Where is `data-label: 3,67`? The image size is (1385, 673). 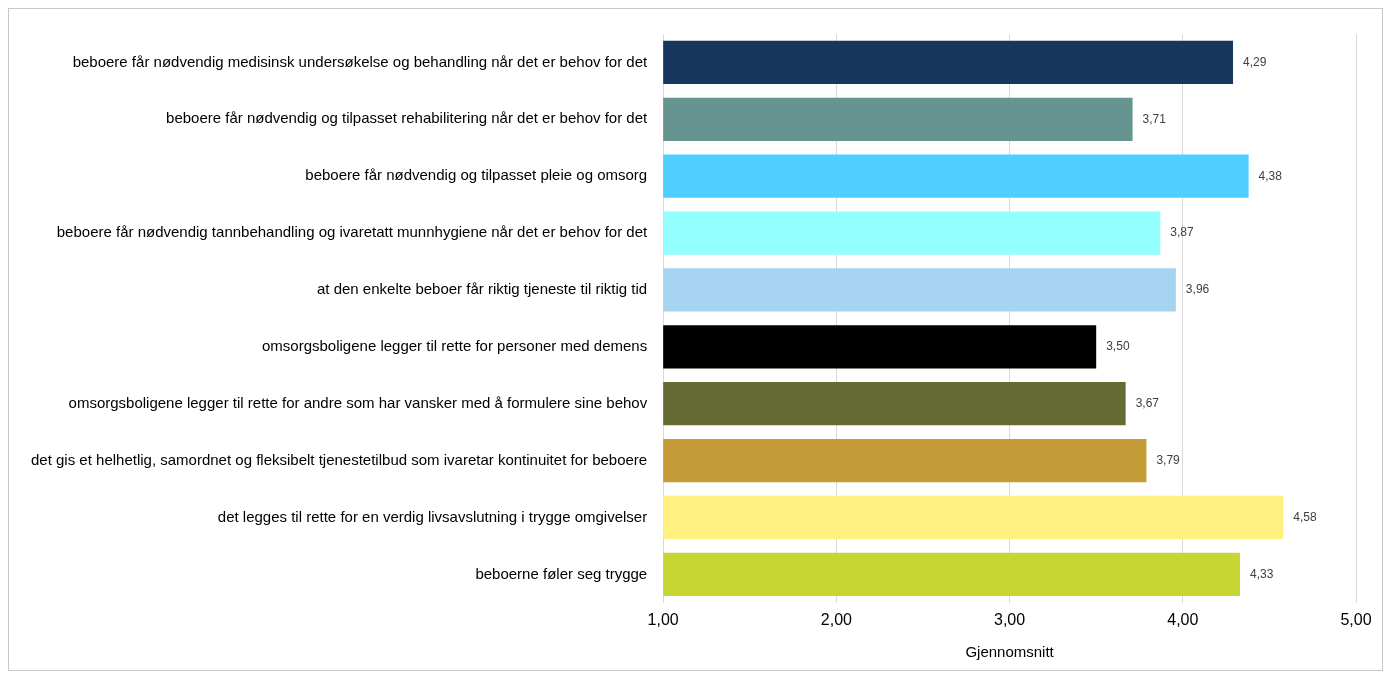 data-label: 3,67 is located at coordinates (1147, 403).